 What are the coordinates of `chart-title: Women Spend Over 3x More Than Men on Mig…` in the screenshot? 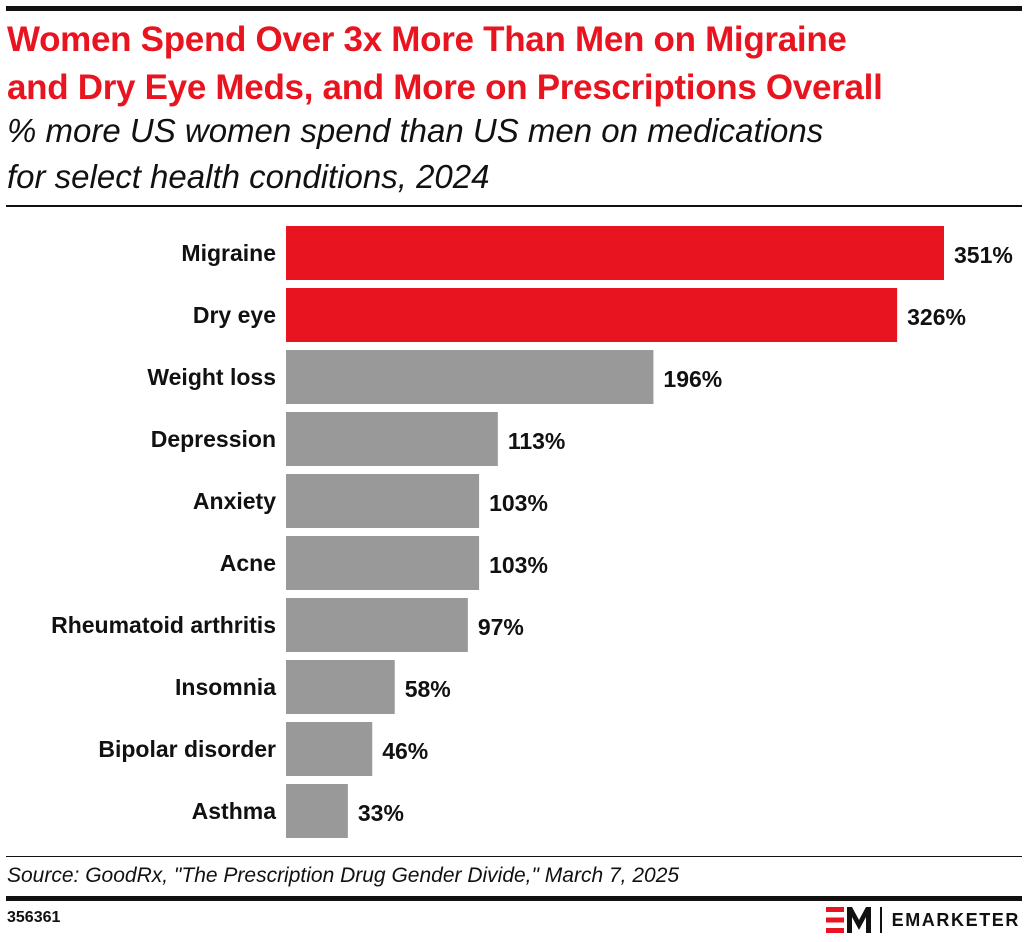 It's located at (515, 64).